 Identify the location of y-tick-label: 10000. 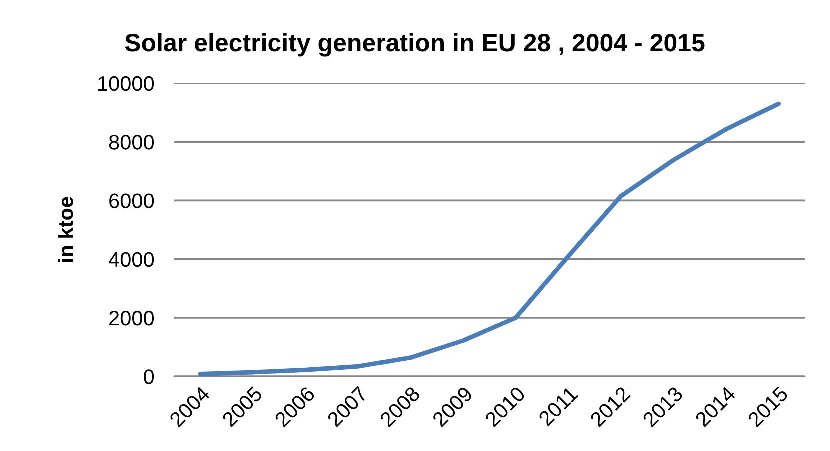
(126, 84).